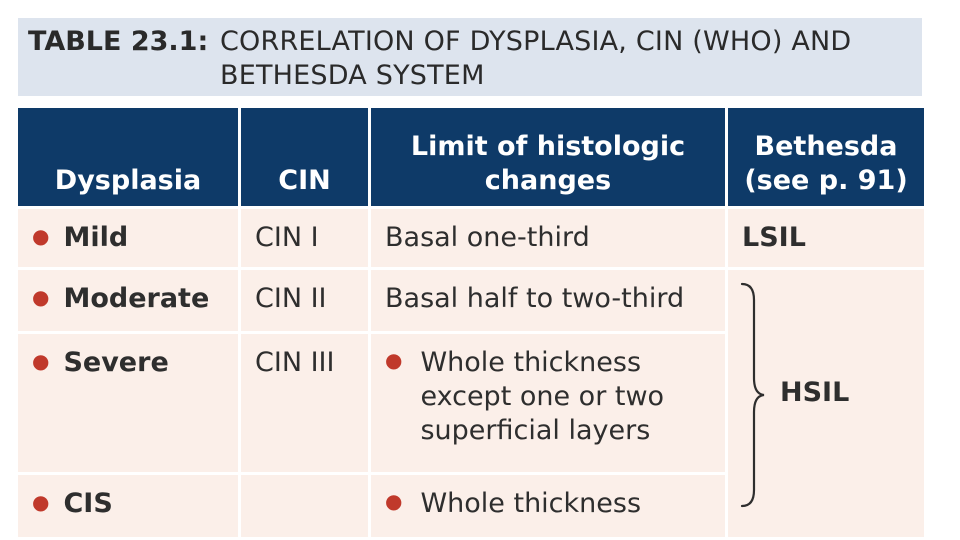 The width and height of the screenshot is (960, 540). I want to click on header-bethesda: Bethesda (see p. 91), so click(826, 157).